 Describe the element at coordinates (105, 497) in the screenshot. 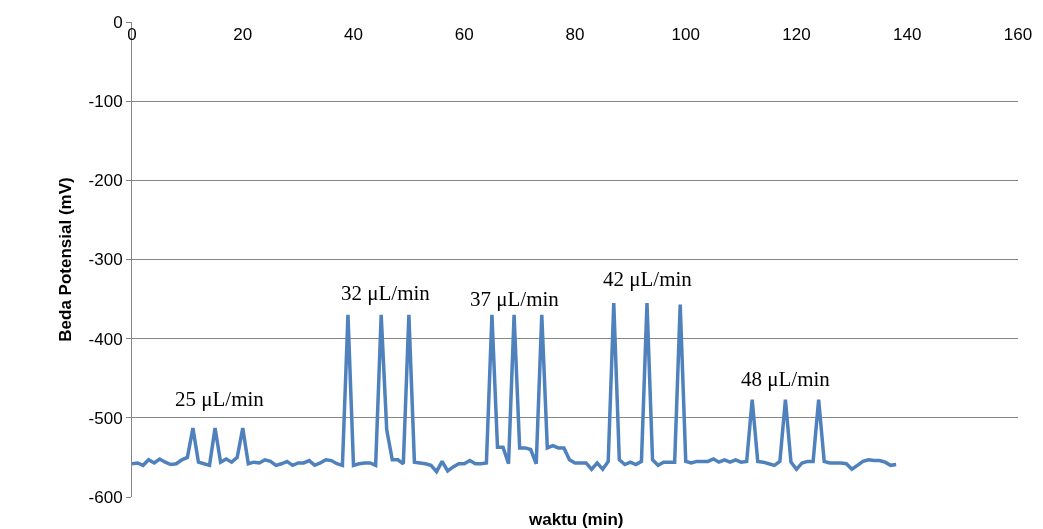

I see `y-tick-label: -600` at that location.